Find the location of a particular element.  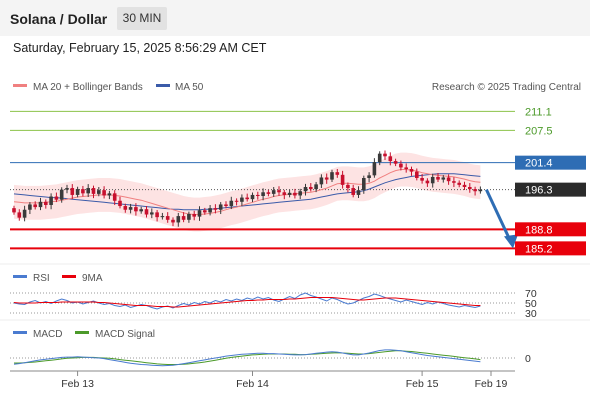

x-tick-label: Feb 14 is located at coordinates (252, 384).